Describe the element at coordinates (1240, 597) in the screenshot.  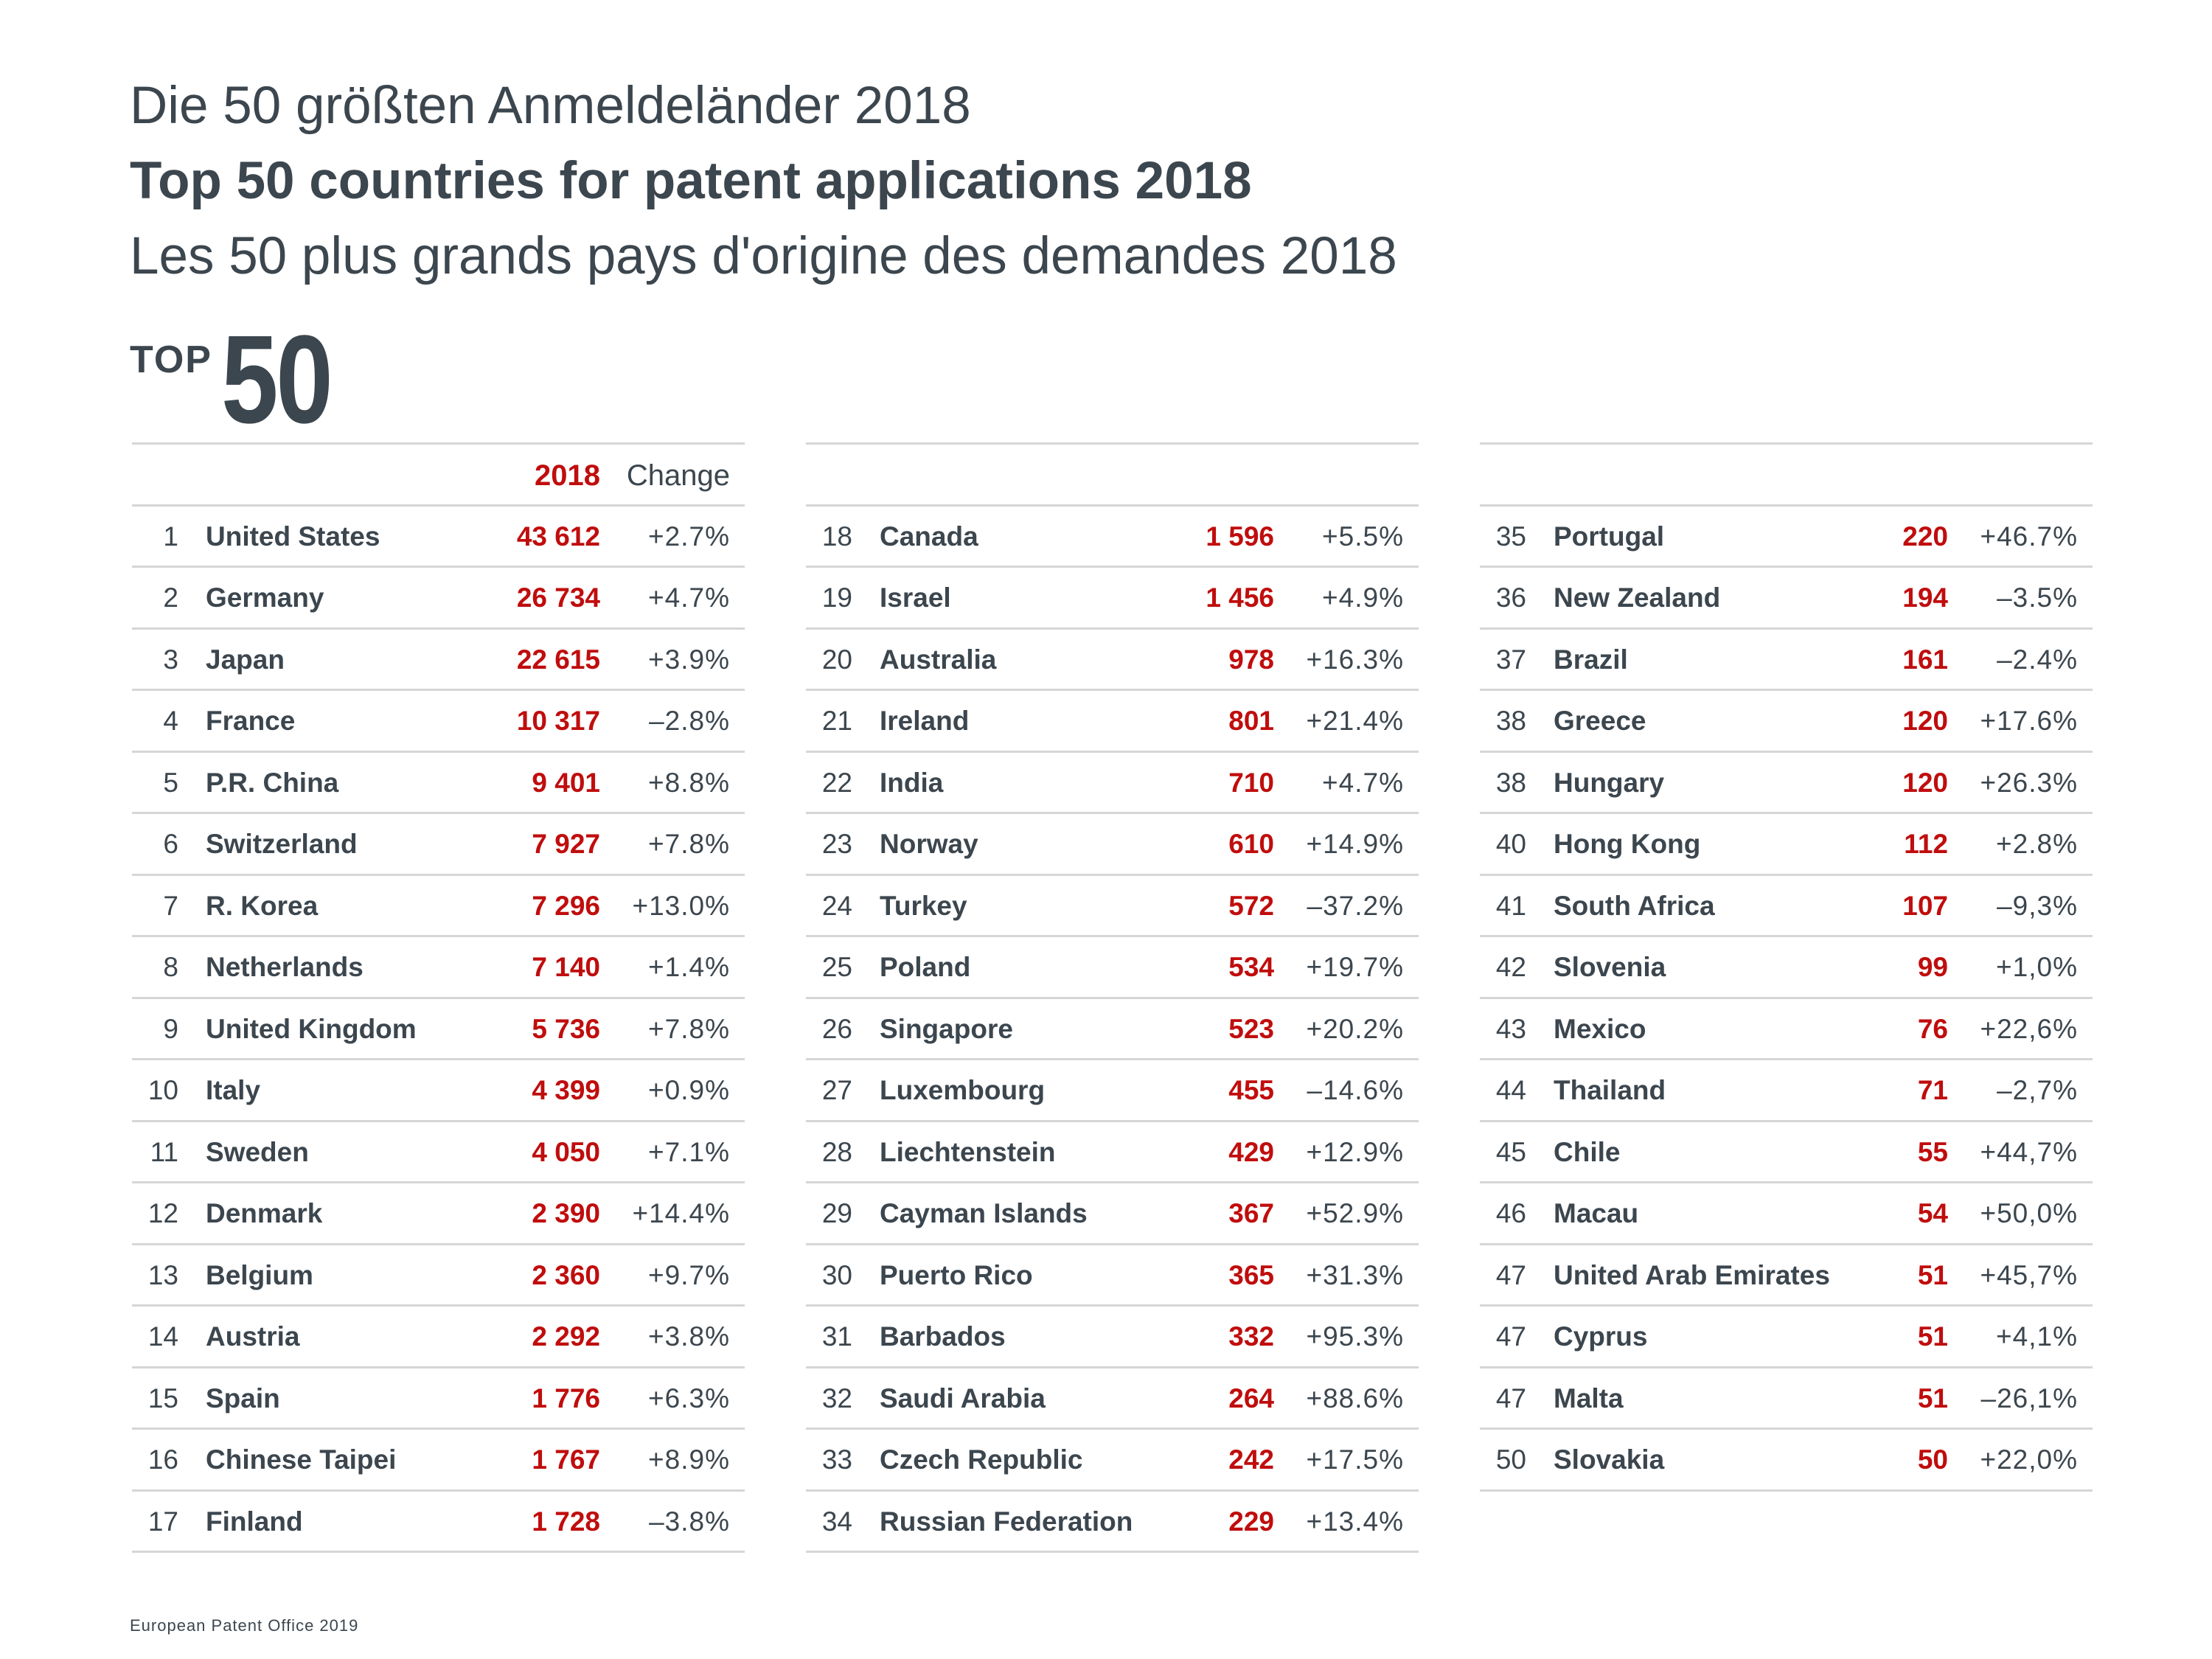
I see `applications-2018: 1 456` at that location.